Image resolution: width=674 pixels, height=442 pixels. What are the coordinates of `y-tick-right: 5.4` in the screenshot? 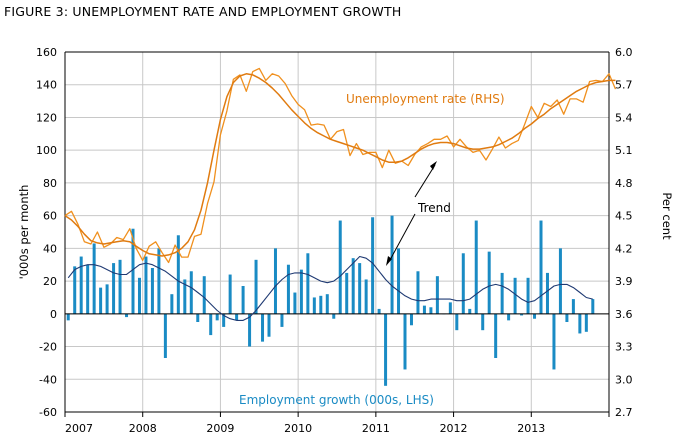 It's located at (624, 117).